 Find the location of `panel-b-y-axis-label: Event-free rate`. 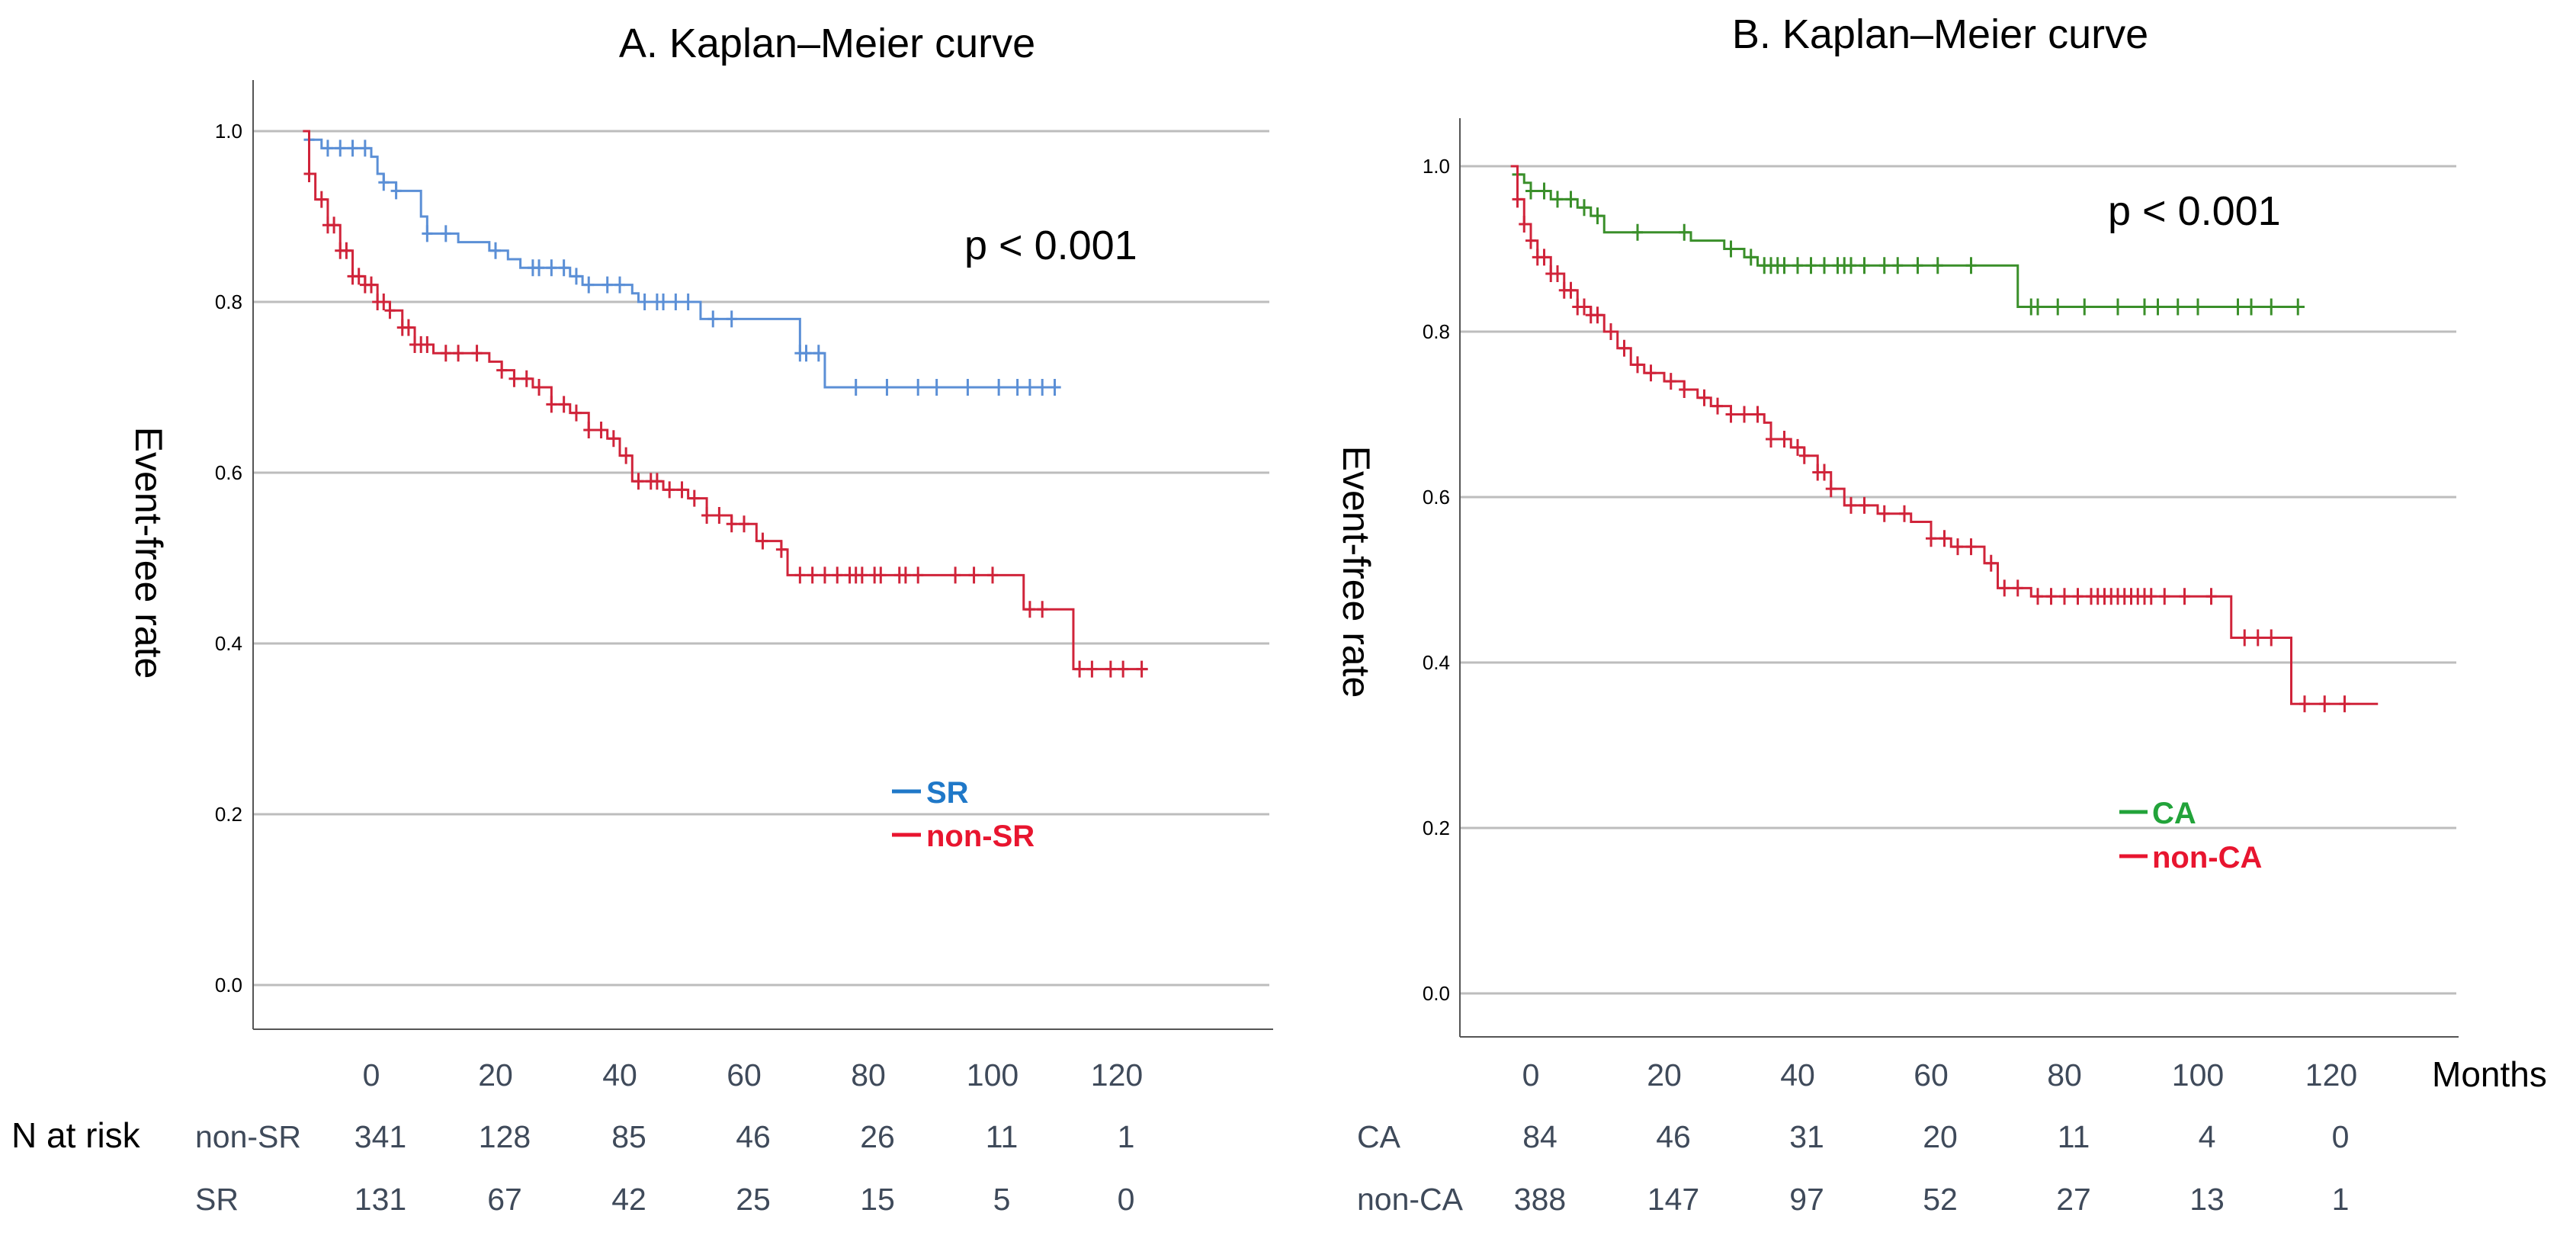

panel-b-y-axis-label: Event-free rate is located at coordinates (1356, 572).